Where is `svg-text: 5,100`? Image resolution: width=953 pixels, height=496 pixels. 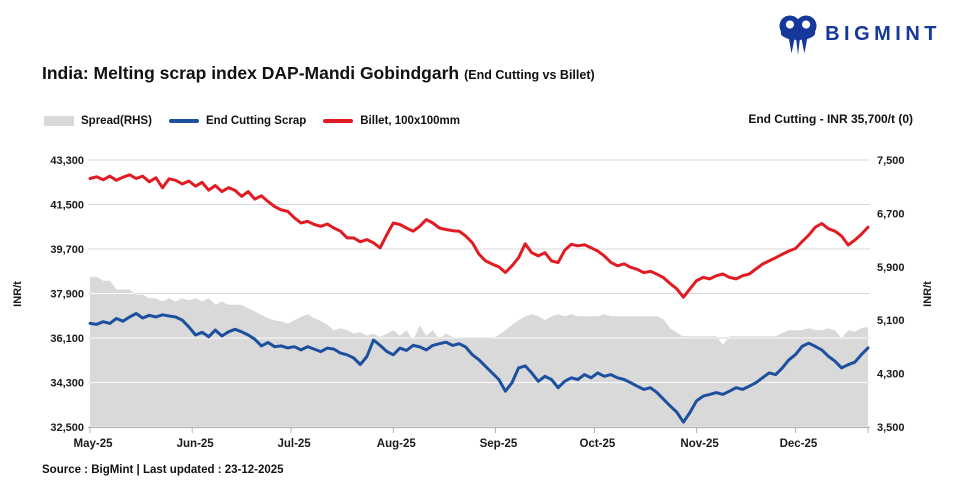
svg-text: 5,100 is located at coordinates (891, 321).